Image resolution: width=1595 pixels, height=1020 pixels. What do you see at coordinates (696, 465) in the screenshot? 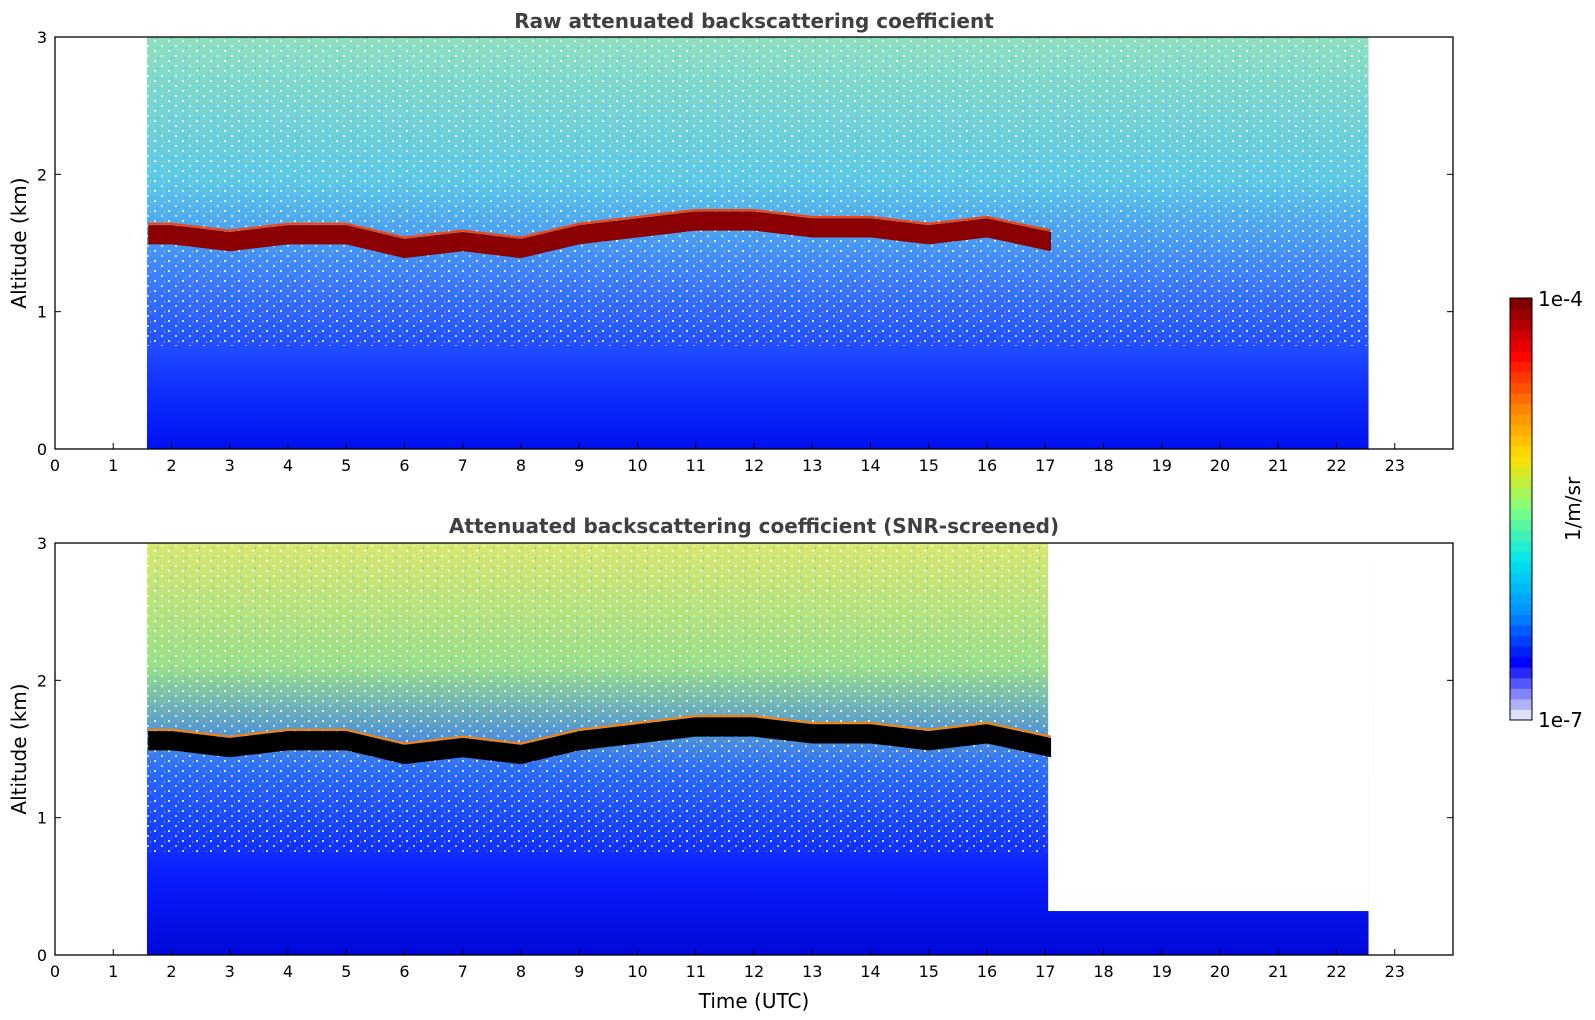
I see `x-tick-label: 11` at bounding box center [696, 465].